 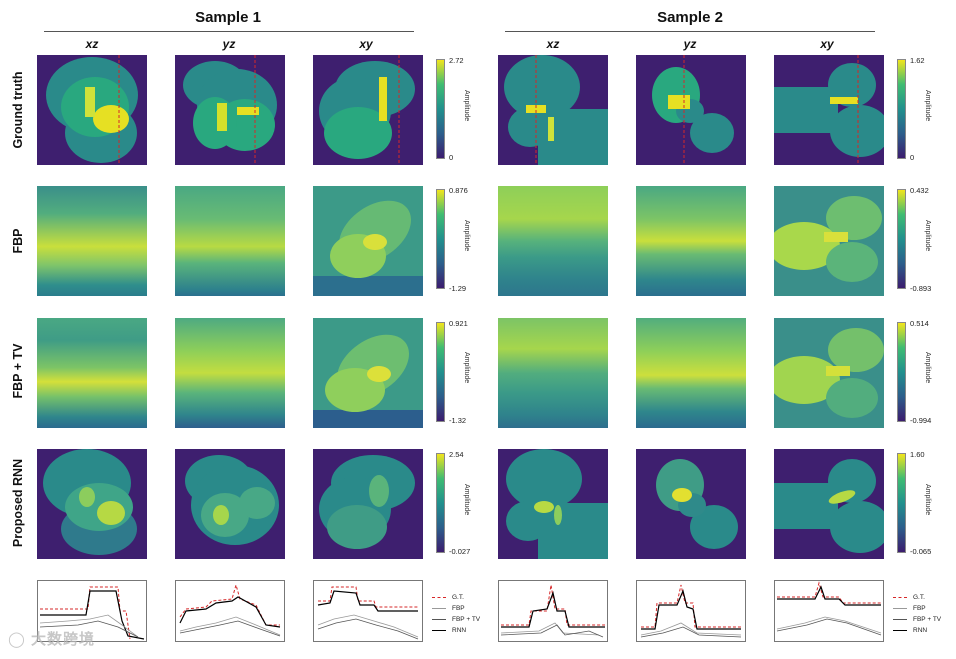 What do you see at coordinates (230, 504) in the screenshot?
I see `image-rnn-s1-yz` at bounding box center [230, 504].